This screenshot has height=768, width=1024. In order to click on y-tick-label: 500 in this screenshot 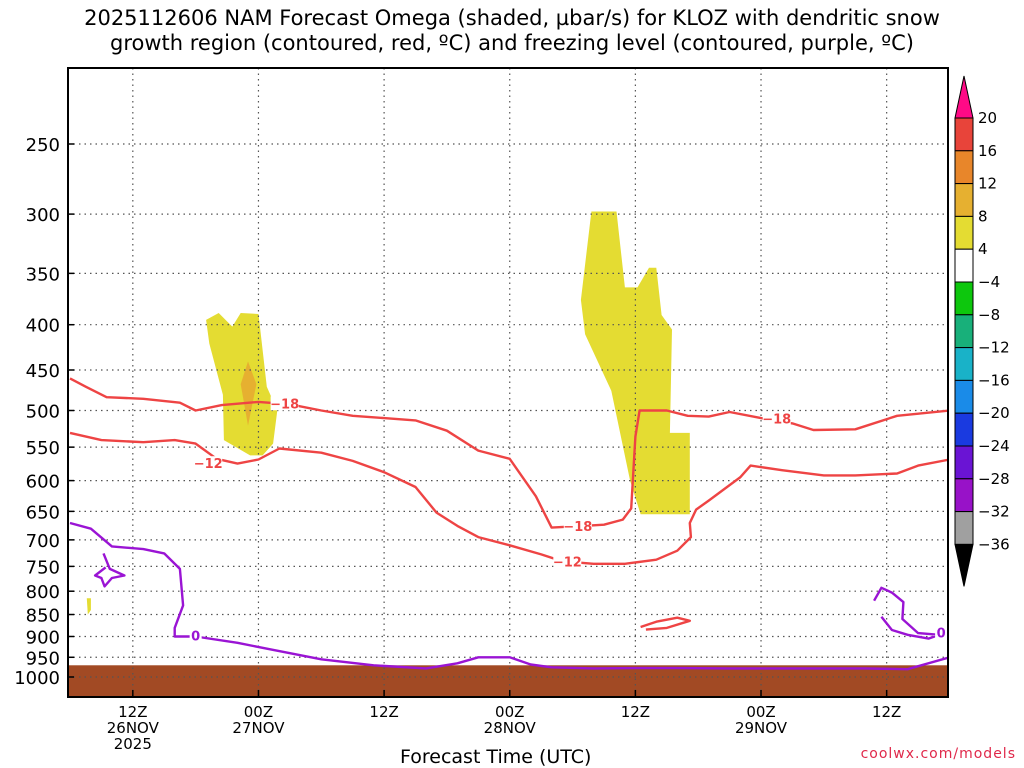, I will do `click(43, 412)`.